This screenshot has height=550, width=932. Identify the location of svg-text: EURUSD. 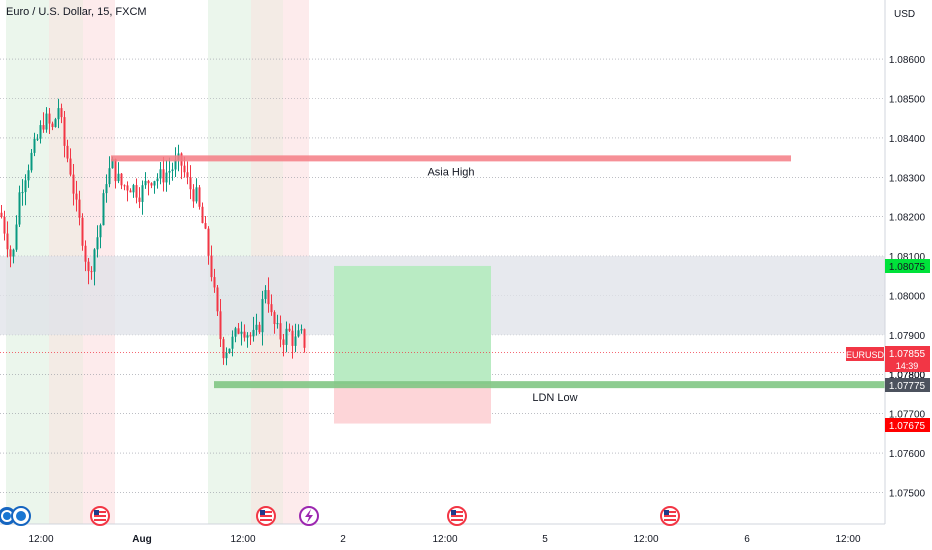
(865, 355).